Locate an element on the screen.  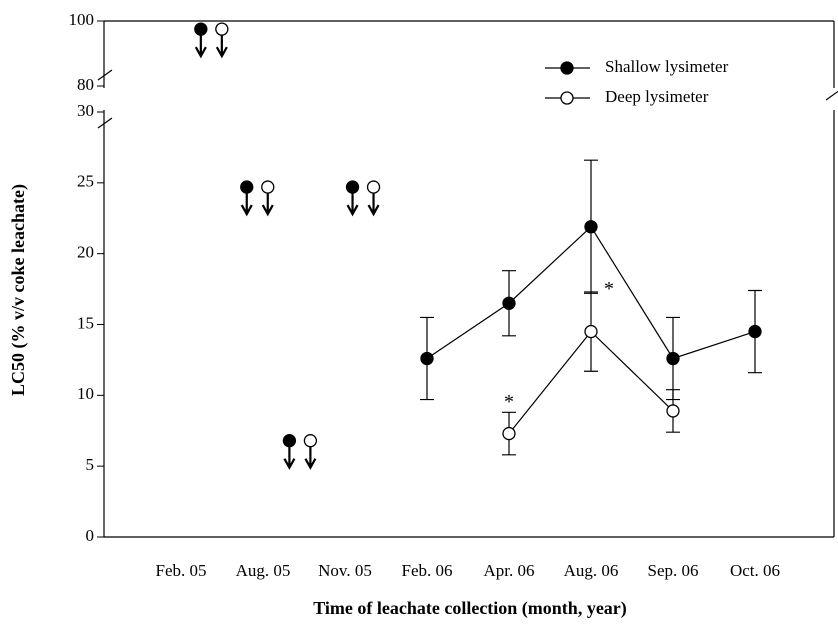
legend-label: Shallow lysimeter is located at coordinates (667, 66).